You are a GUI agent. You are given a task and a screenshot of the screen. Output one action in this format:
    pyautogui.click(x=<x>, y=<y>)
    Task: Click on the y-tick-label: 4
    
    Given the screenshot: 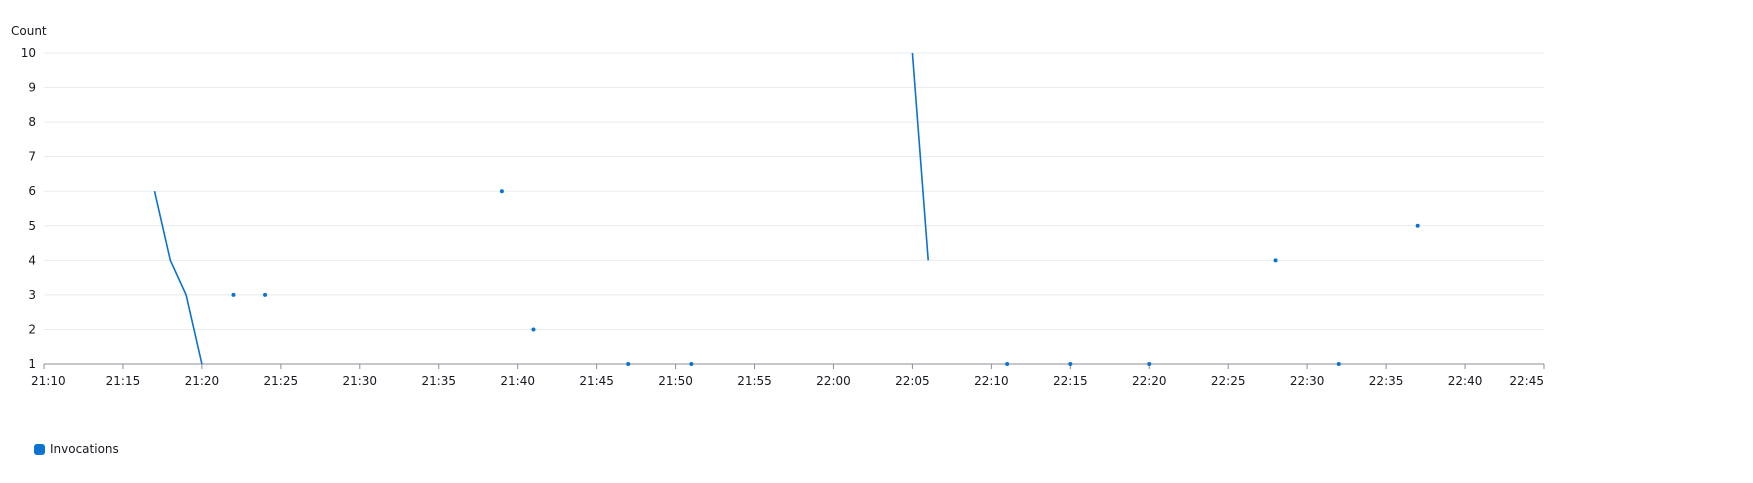 What is the action you would take?
    pyautogui.click(x=32, y=260)
    